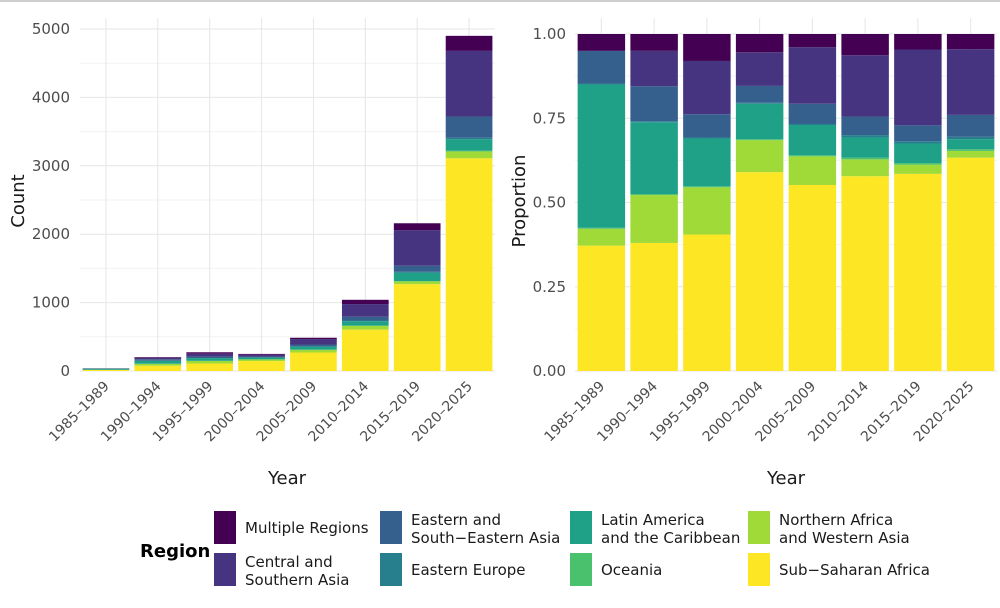 Image resolution: width=1000 pixels, height=608 pixels. I want to click on legend-label: Central and Southern Asia, so click(297, 571).